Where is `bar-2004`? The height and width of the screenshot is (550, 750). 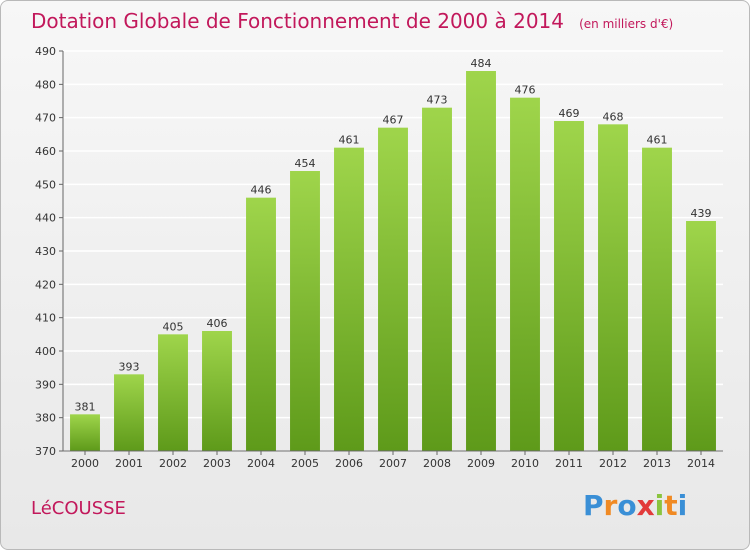 bar-2004 is located at coordinates (261, 324).